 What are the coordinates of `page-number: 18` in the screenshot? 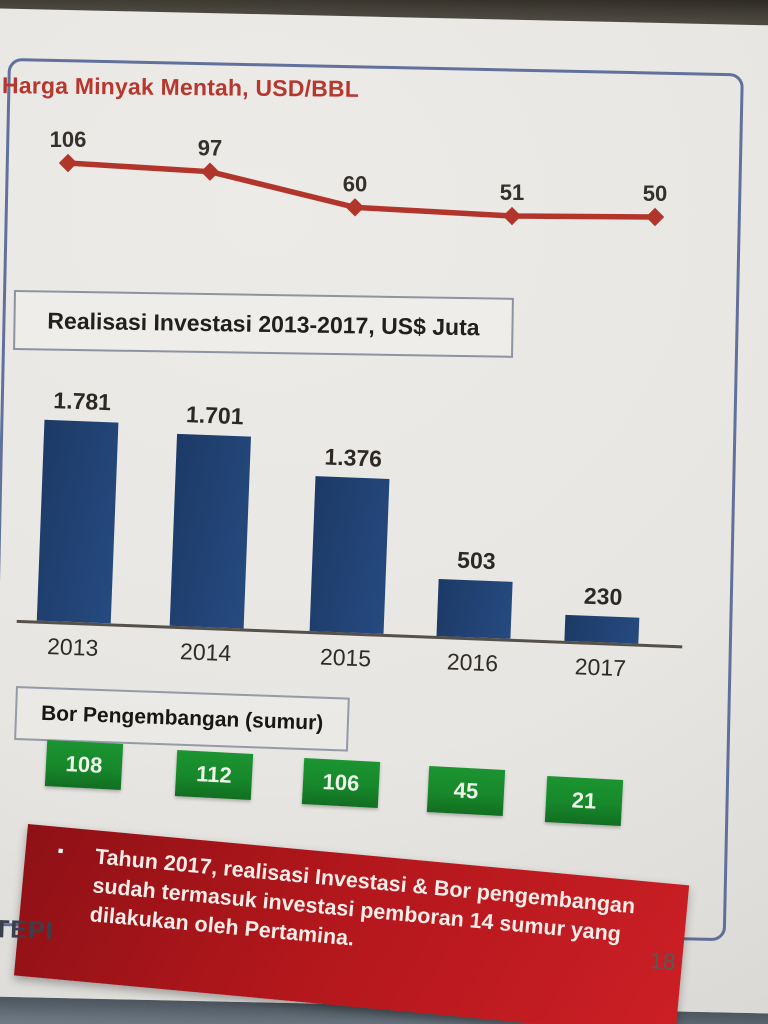 It's located at (663, 961).